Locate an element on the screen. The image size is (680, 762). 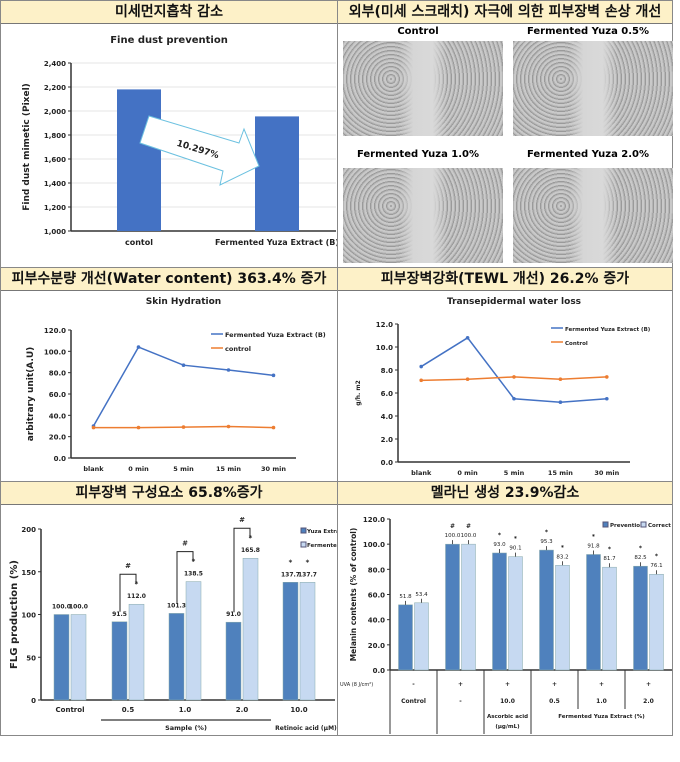
legend-label: Fermented is located at coordinates (322, 546).